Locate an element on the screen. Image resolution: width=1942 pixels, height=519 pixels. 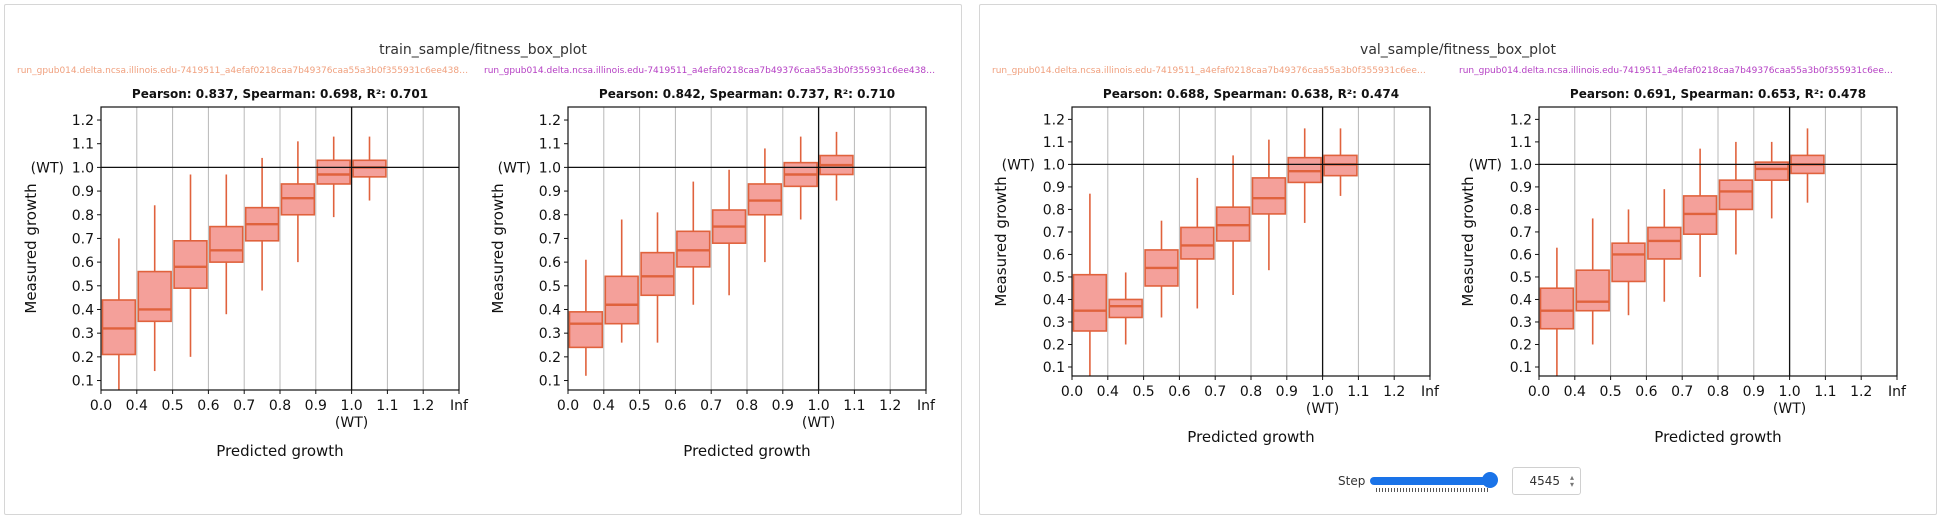
step-value: 4545 is located at coordinates (1544, 481).